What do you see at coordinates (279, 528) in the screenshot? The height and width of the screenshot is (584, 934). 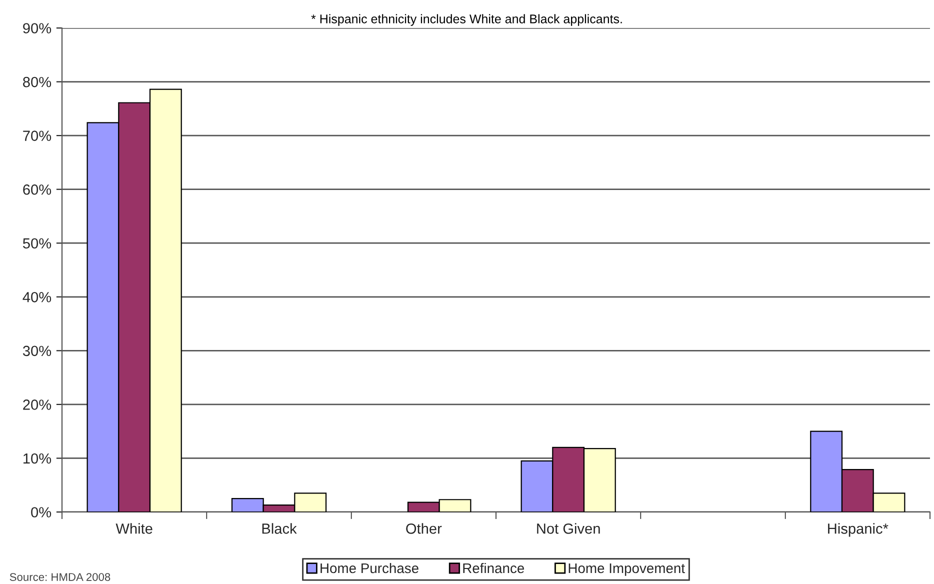 I see `x-tick-label: Black` at bounding box center [279, 528].